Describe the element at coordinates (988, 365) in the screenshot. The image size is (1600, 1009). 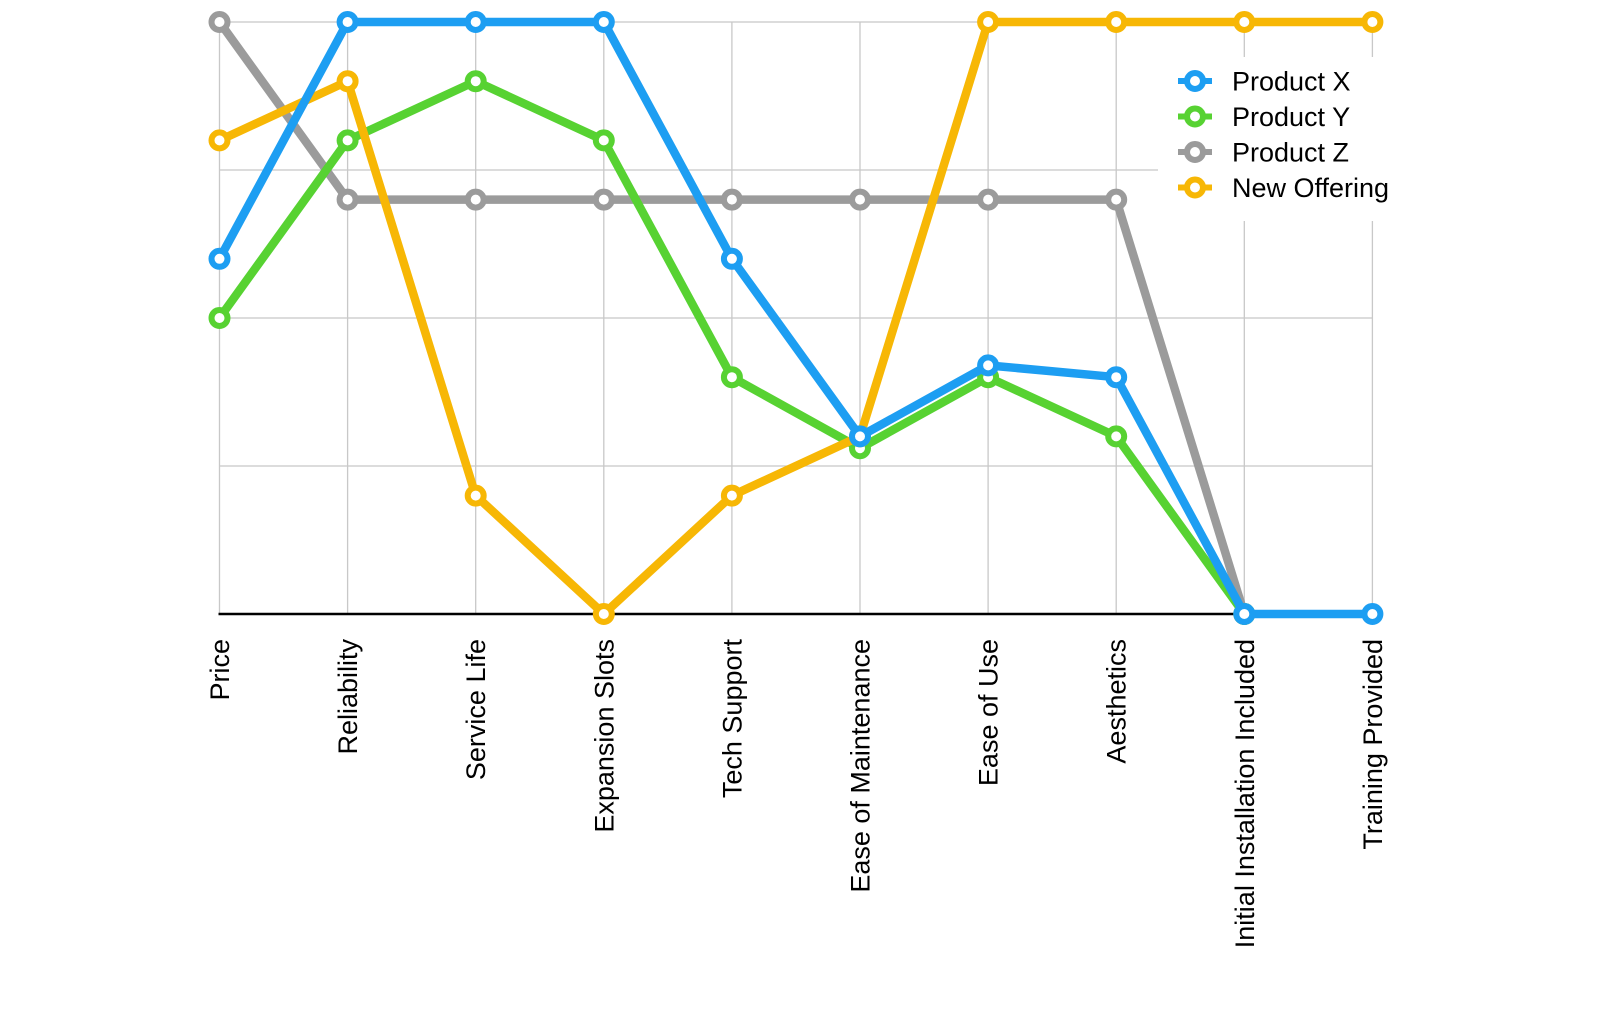
I see `data-point-product-x-ease-of-use` at that location.